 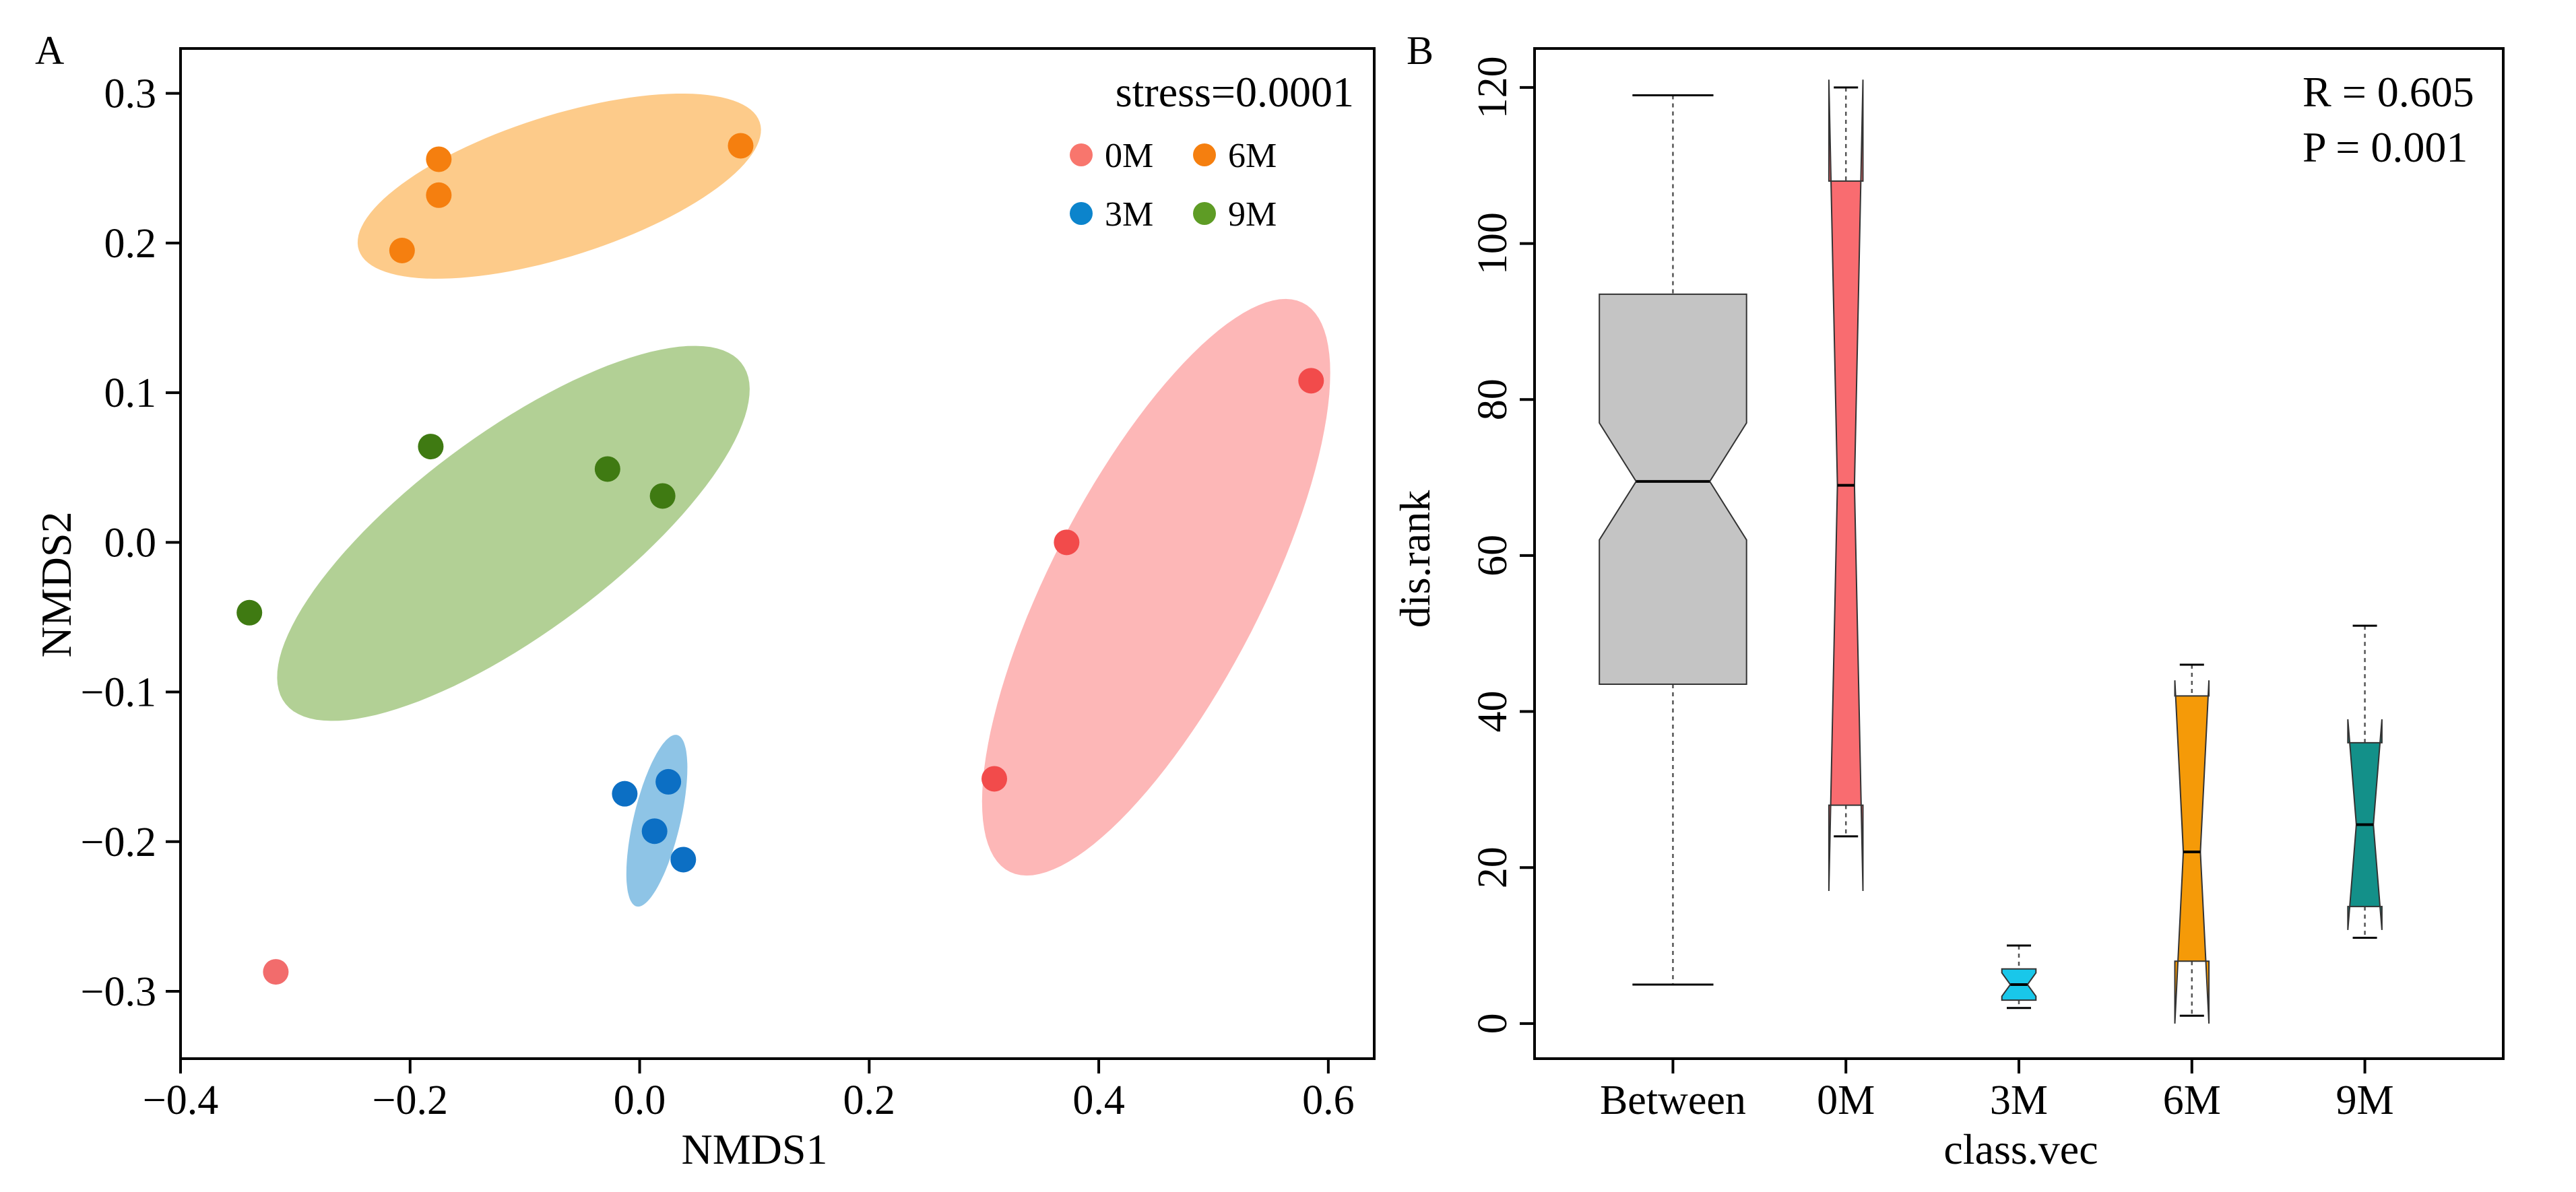 I want to click on legend-label-6m: 6M, so click(x=1252, y=156).